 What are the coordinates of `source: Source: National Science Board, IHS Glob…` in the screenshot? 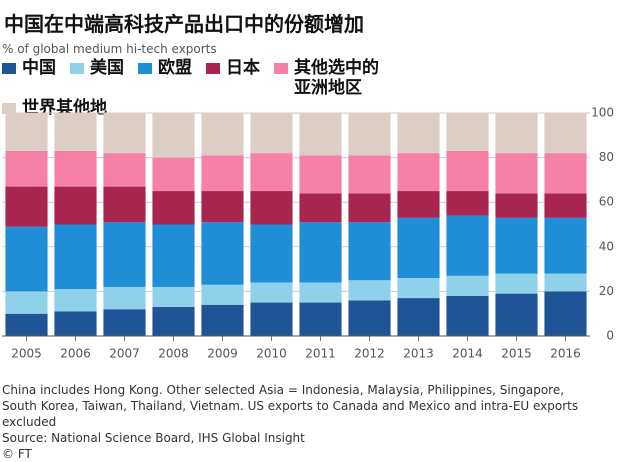 It's located at (153, 438).